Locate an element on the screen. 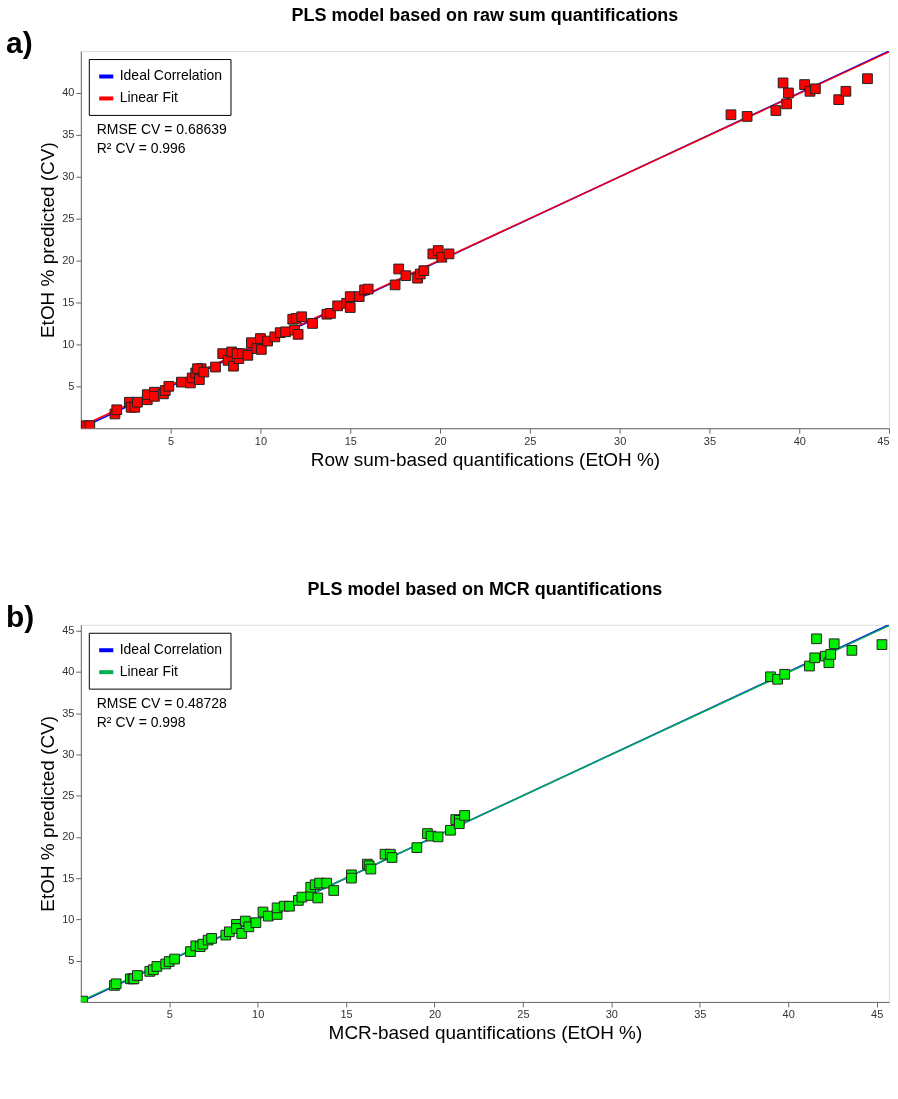 The width and height of the screenshot is (898, 1099). text: b) is located at coordinates (20, 616).